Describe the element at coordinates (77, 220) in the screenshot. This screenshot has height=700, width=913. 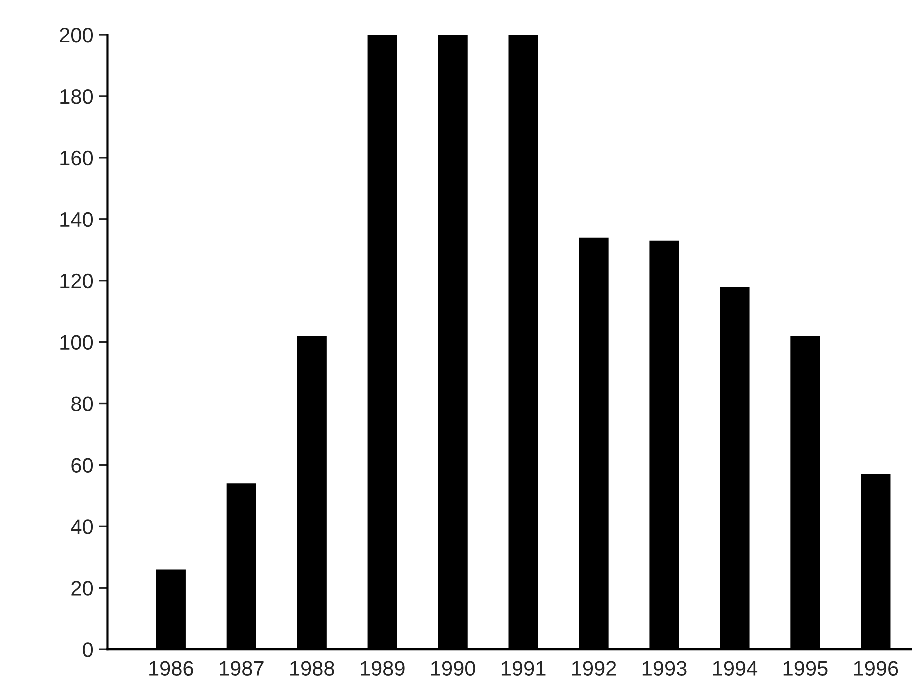
I see `y-tick-label: 140` at that location.